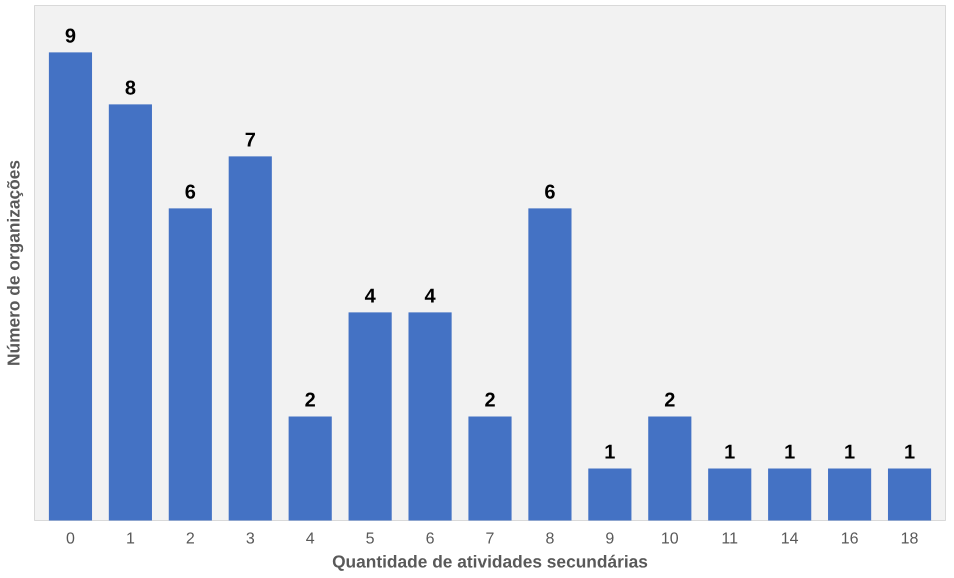 This screenshot has width=954, height=578. What do you see at coordinates (190, 539) in the screenshot?
I see `x-tick-label: 2` at bounding box center [190, 539].